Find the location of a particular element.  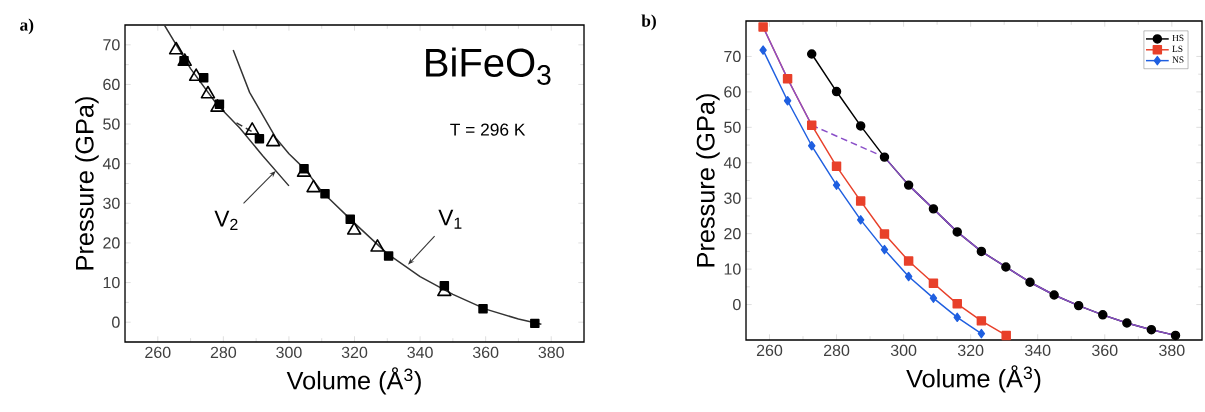

chart-title: a) is located at coordinates (27, 26).